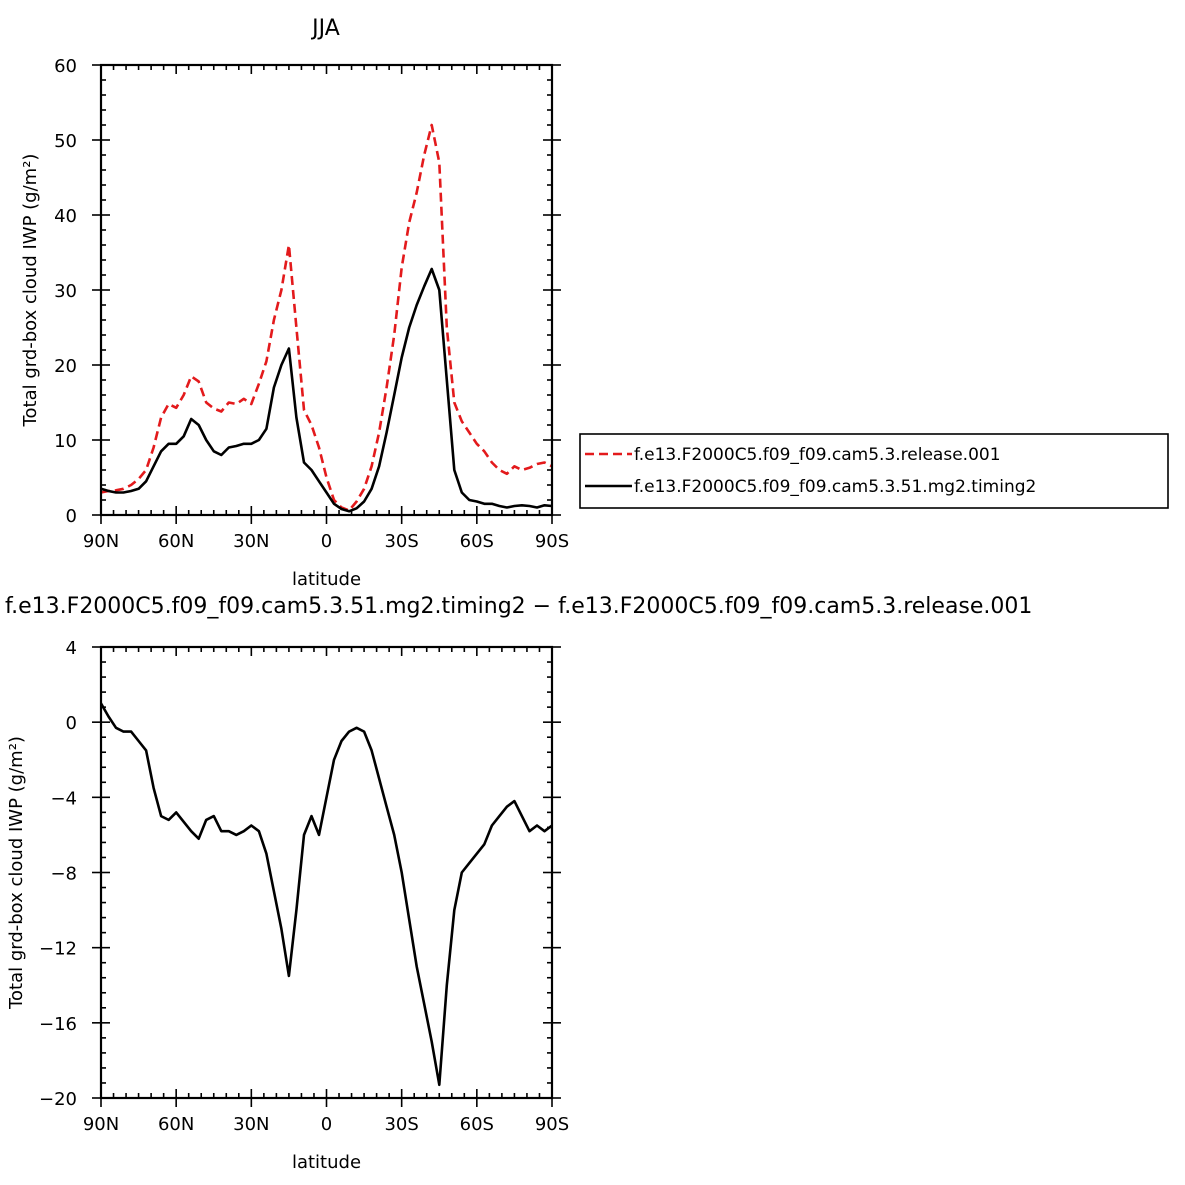 This screenshot has width=1185, height=1185. I want to click on y-tick-label: 4, so click(71, 648).